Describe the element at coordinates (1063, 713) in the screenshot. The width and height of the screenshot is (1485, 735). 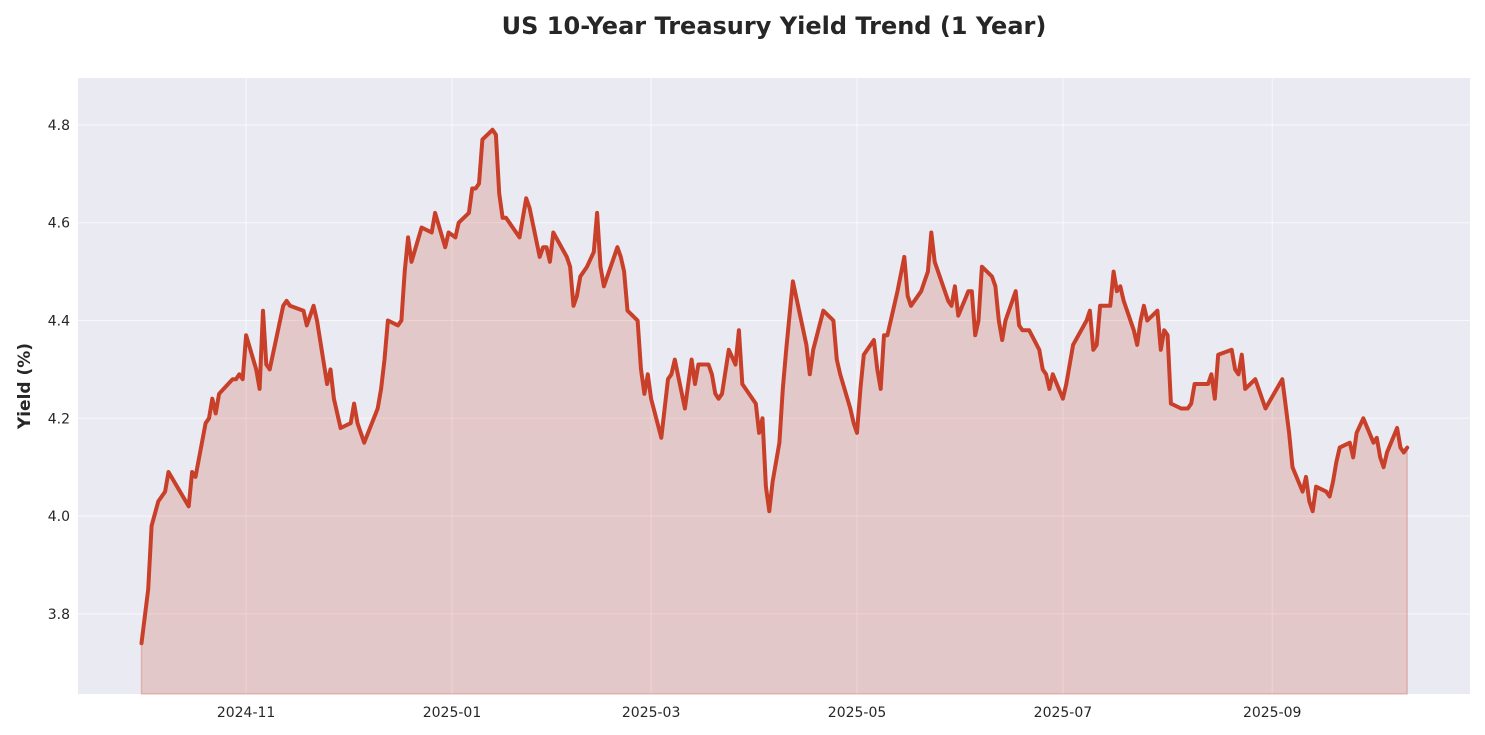
I see `x-tick-label: 2025-07` at that location.